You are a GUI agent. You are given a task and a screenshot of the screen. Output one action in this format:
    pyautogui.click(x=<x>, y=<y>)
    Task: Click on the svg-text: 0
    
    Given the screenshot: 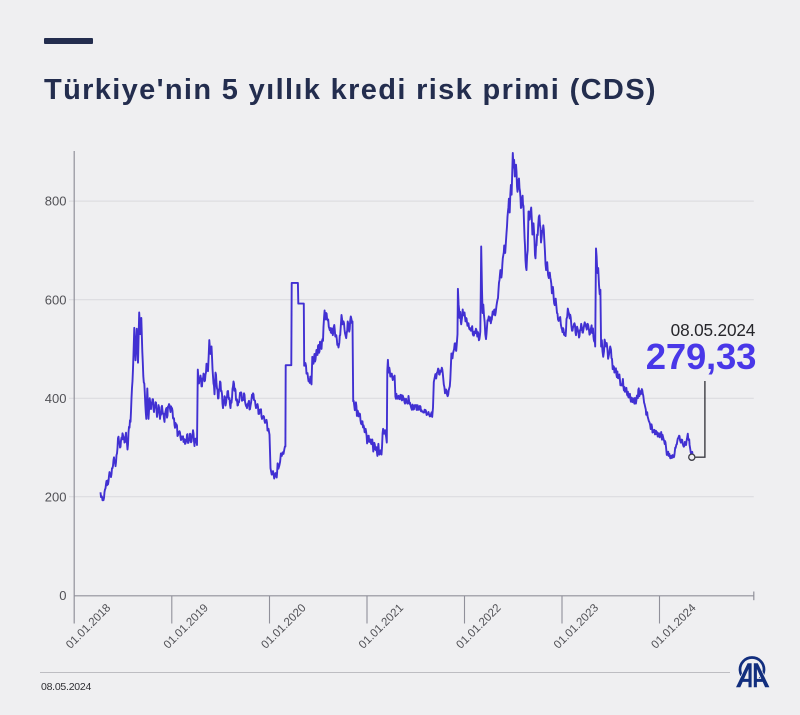 What is the action you would take?
    pyautogui.click(x=62, y=595)
    